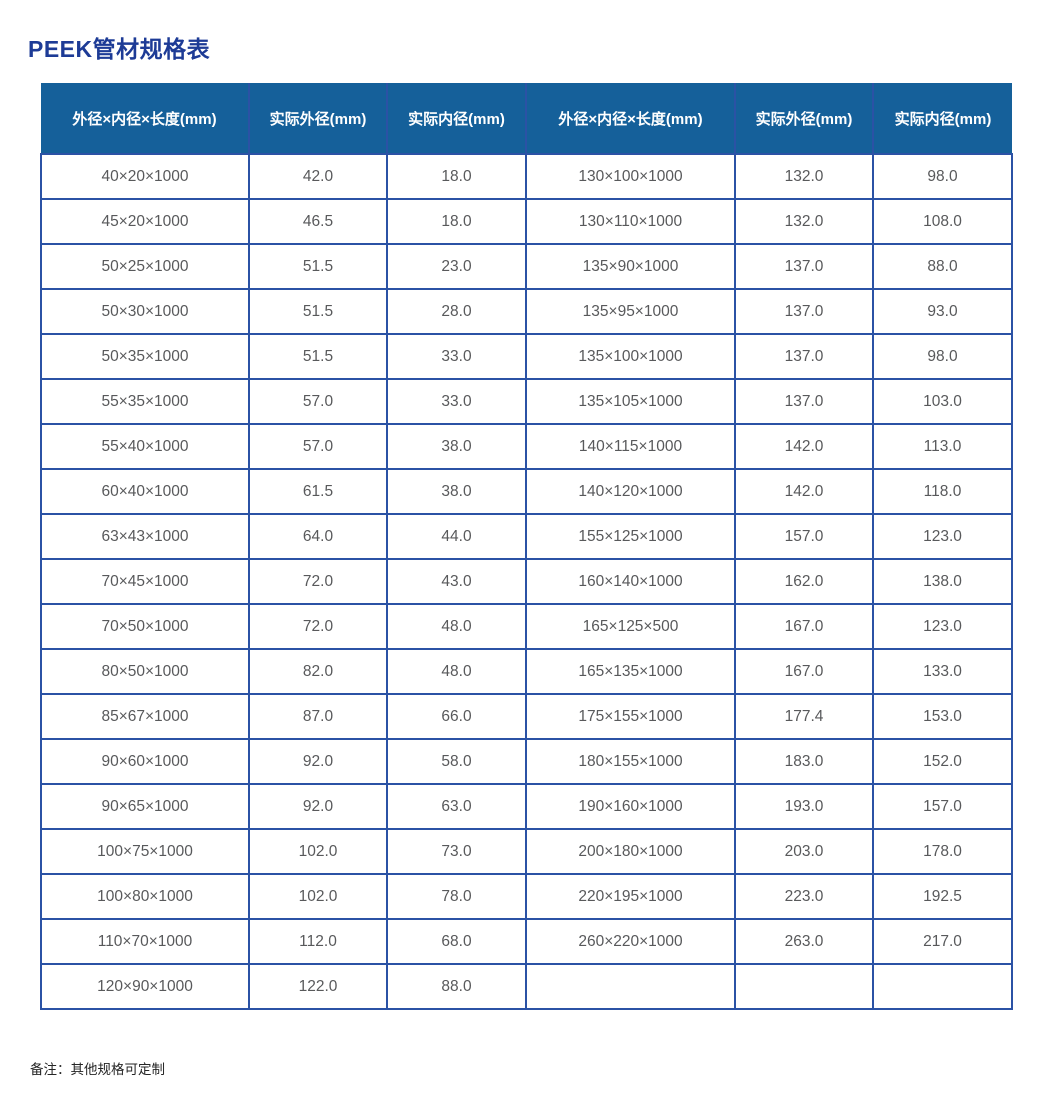  Describe the element at coordinates (942, 896) in the screenshot. I see `table-cell: 192.5` at that location.